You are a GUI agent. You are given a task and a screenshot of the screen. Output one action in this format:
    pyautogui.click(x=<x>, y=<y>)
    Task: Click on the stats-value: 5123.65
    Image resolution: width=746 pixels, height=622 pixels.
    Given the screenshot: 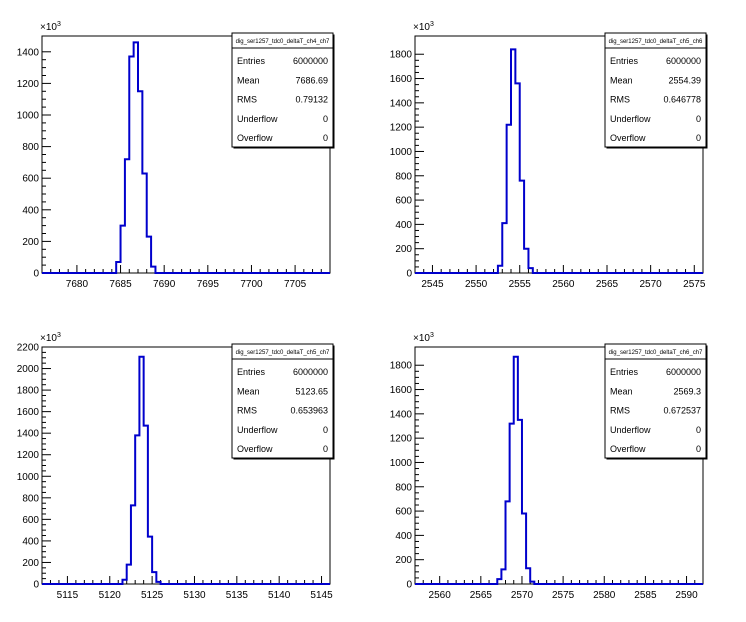 What is the action you would take?
    pyautogui.click(x=311, y=391)
    